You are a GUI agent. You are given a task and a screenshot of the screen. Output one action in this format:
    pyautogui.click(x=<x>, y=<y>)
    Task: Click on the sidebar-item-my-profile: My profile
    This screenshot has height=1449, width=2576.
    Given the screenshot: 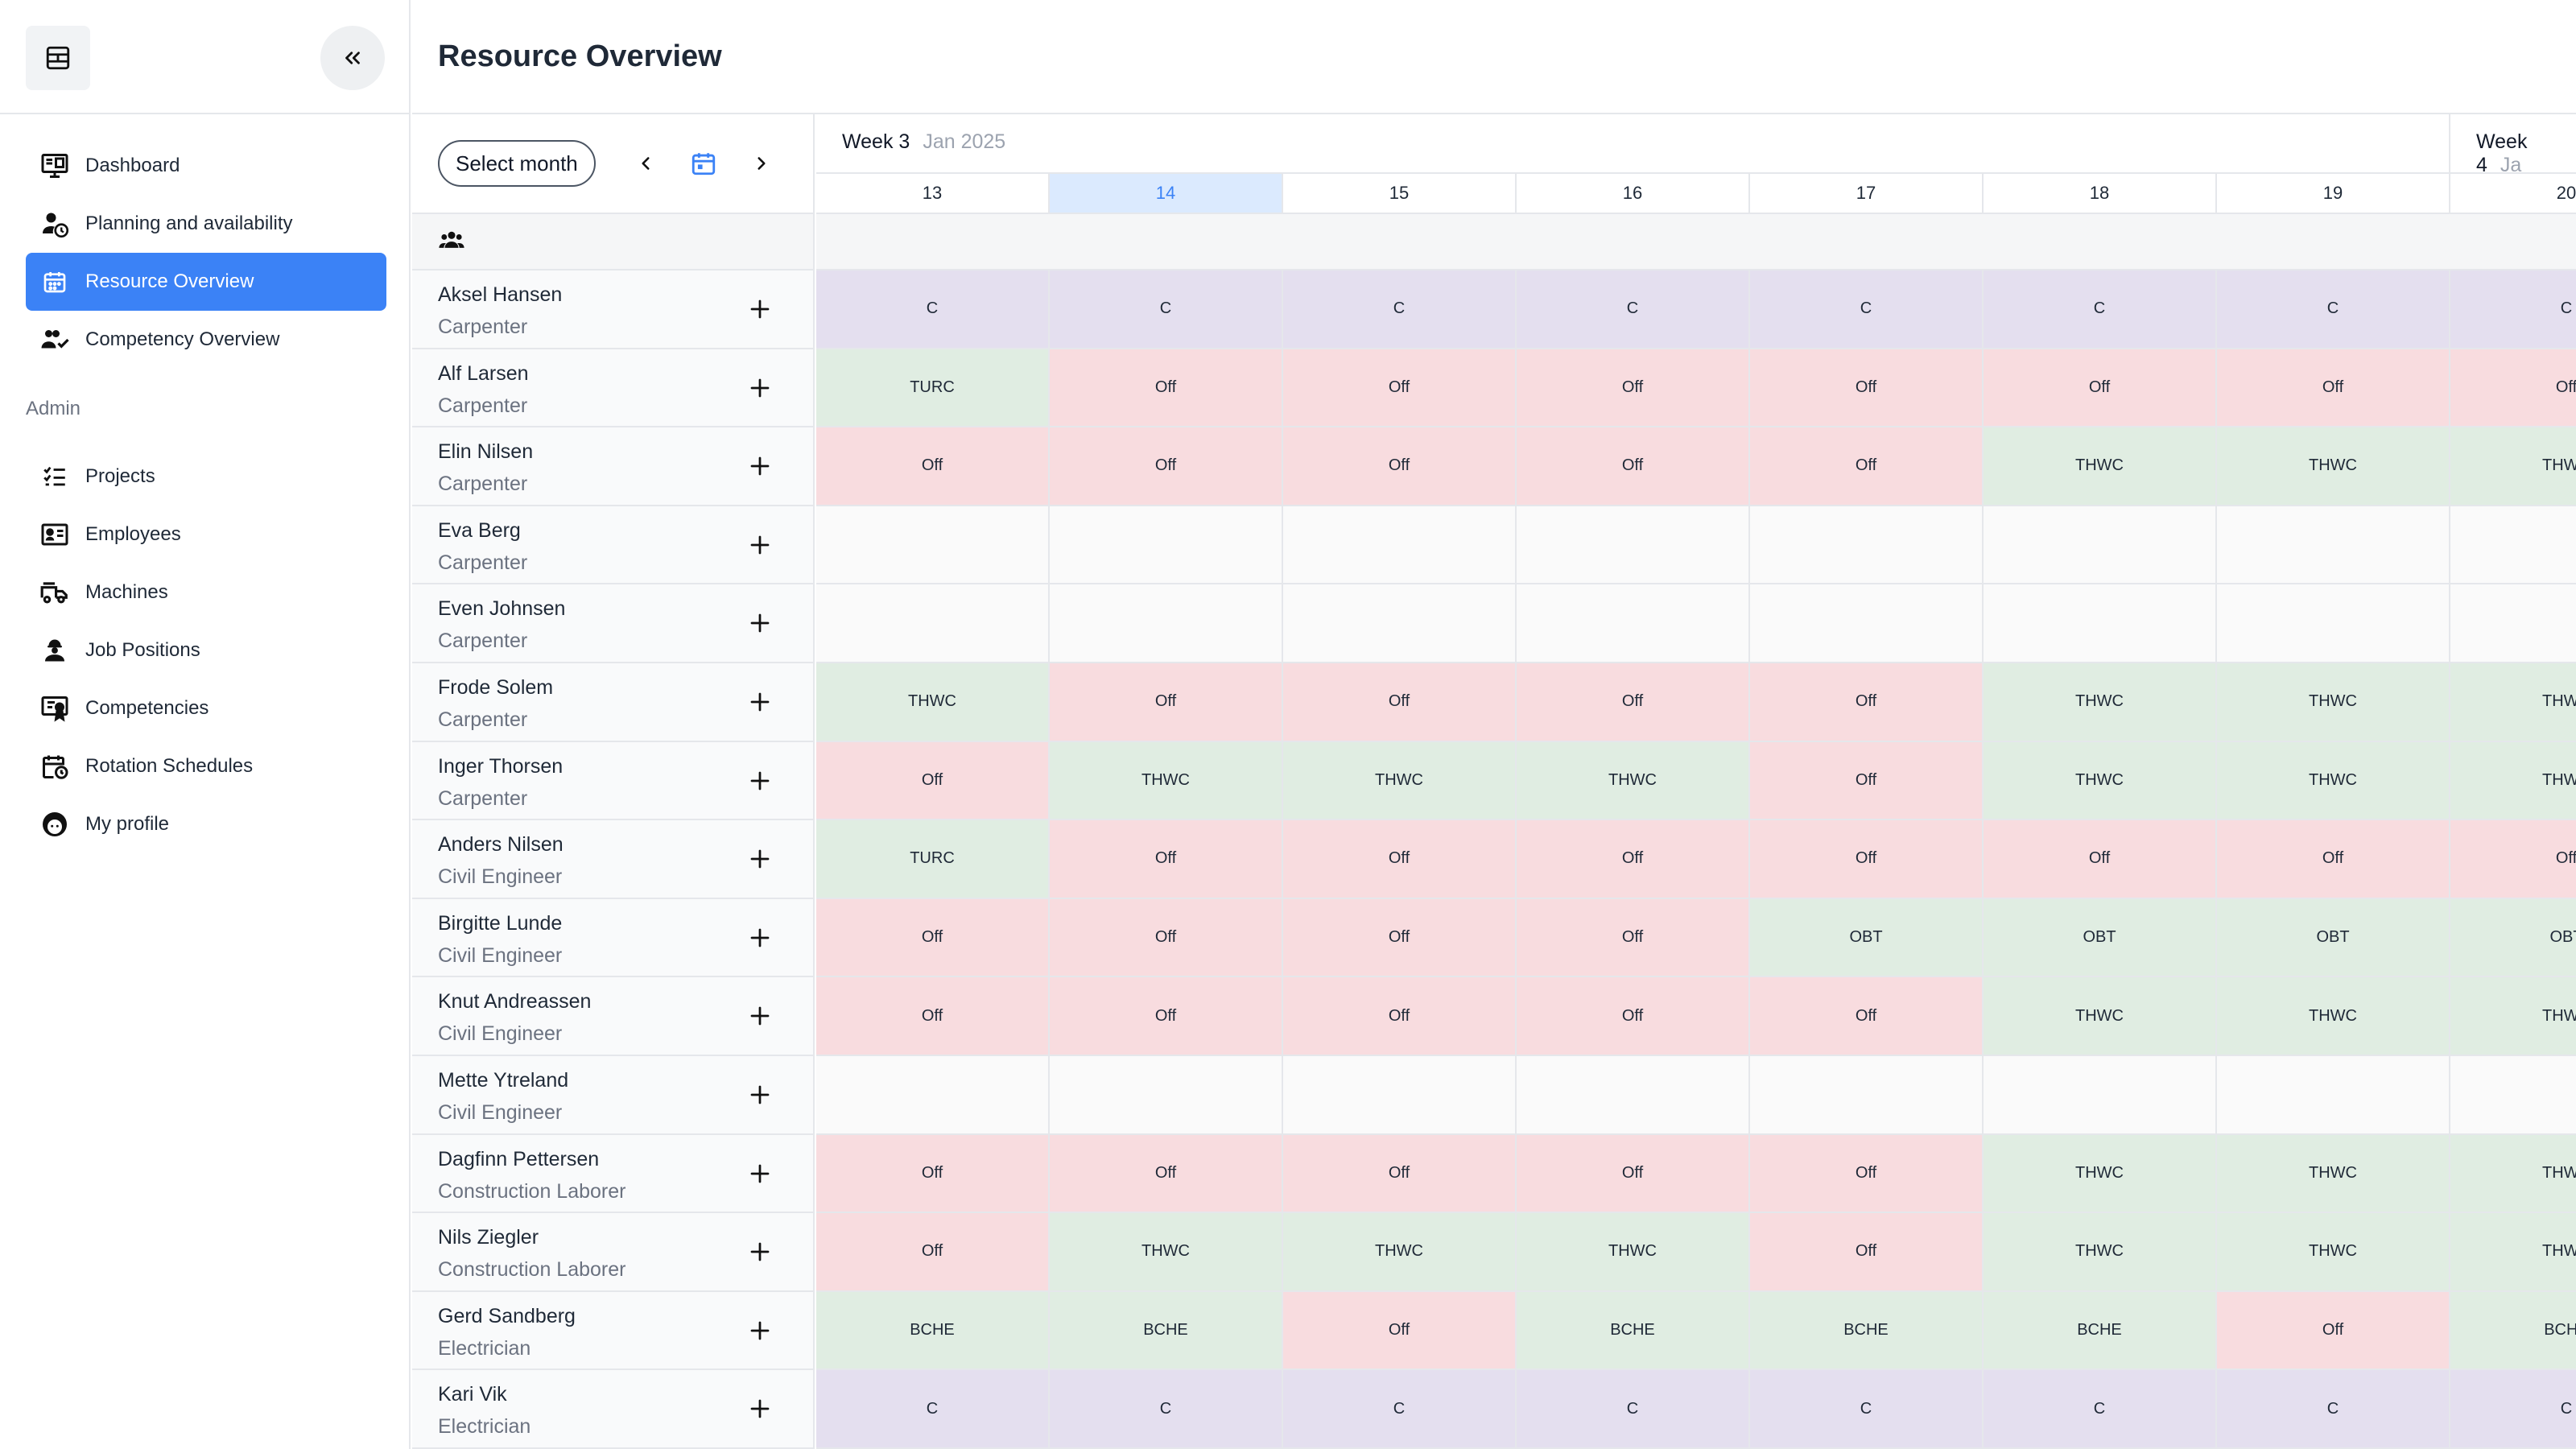 What is the action you would take?
    pyautogui.click(x=206, y=824)
    